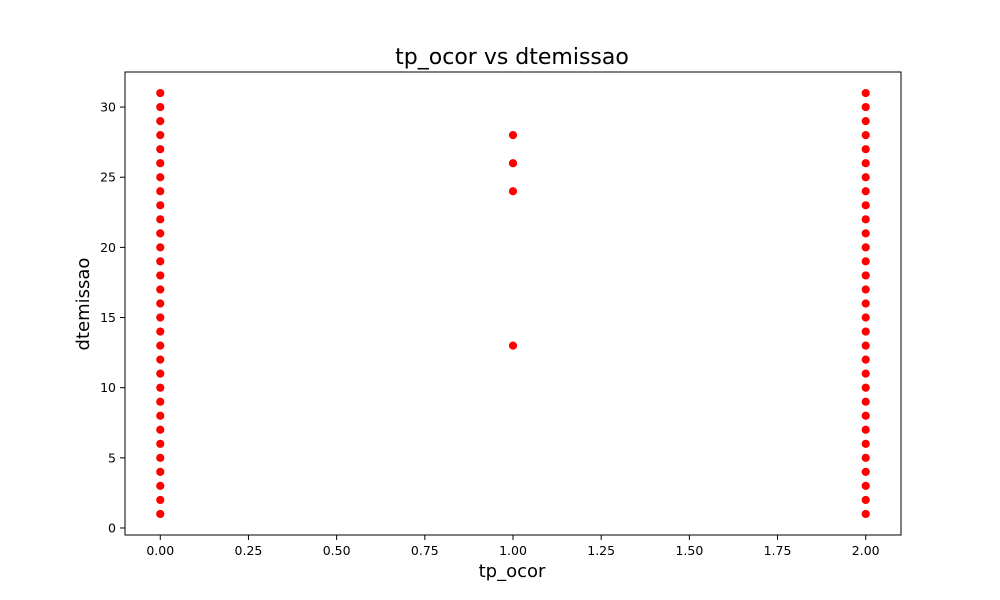 The height and width of the screenshot is (600, 1000). What do you see at coordinates (425, 550) in the screenshot?
I see `x-tick-label: 0.75` at bounding box center [425, 550].